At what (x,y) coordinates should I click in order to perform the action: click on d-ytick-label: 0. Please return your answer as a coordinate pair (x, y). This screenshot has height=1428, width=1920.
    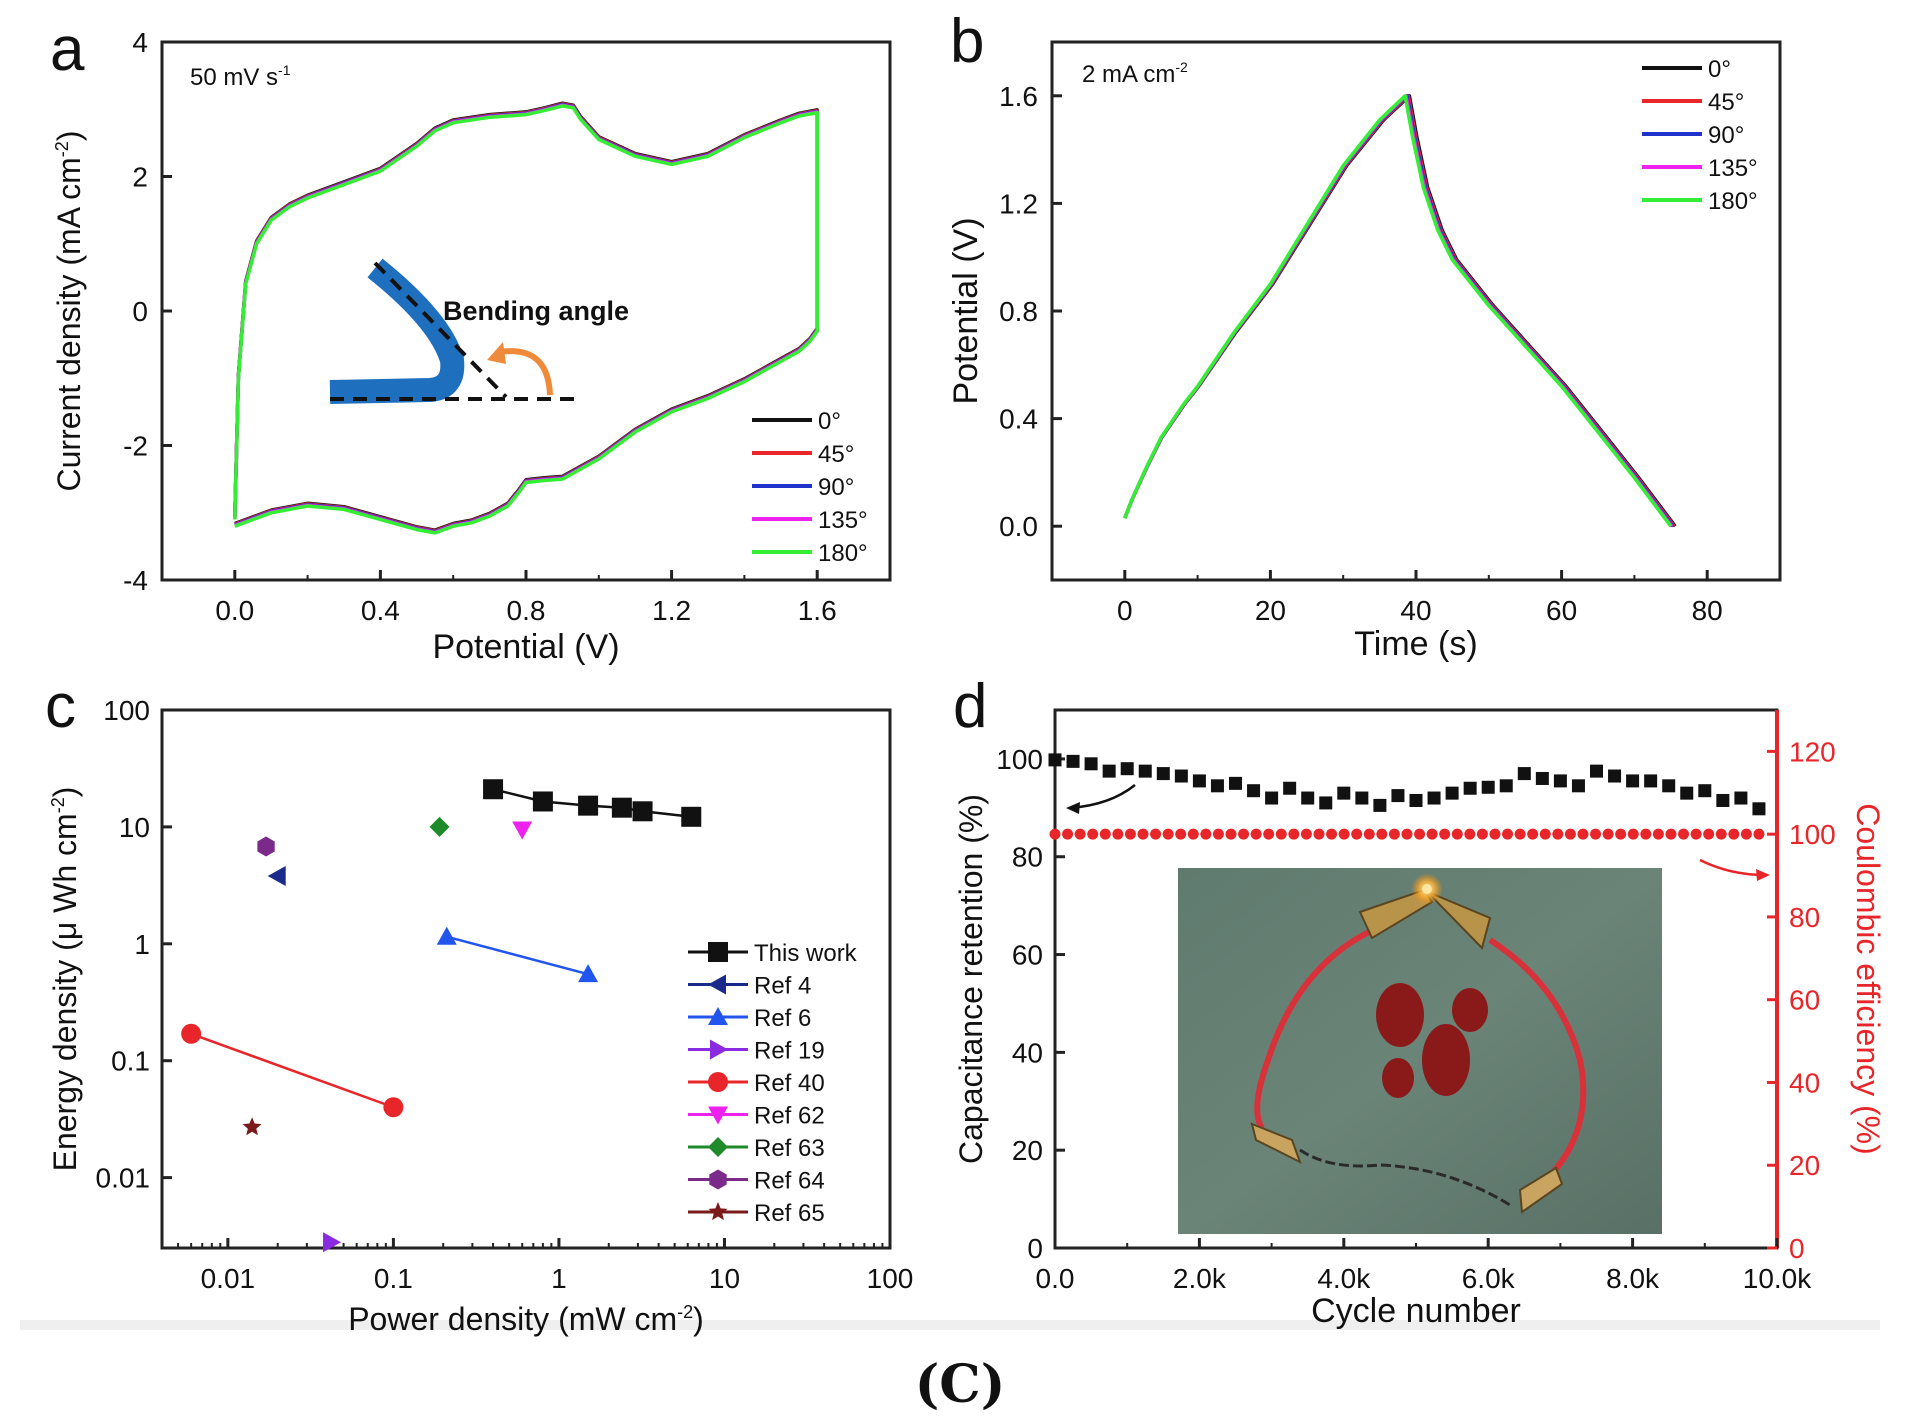
    Looking at the image, I should click on (1035, 1248).